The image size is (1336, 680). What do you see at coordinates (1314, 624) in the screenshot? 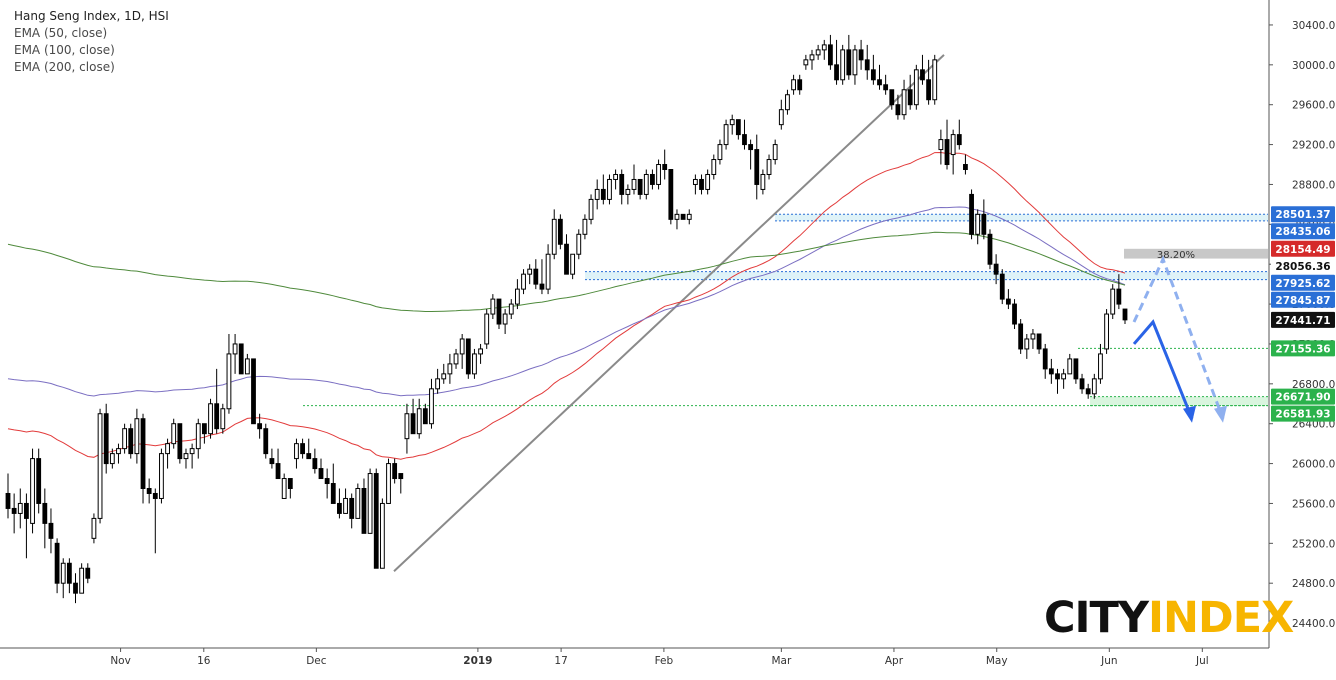
I see `y-tick-label: 24400.00` at bounding box center [1314, 624].